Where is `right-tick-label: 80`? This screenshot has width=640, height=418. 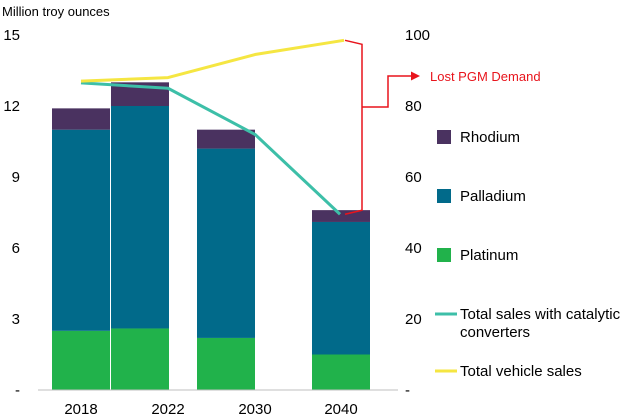 right-tick-label: 80 is located at coordinates (413, 106).